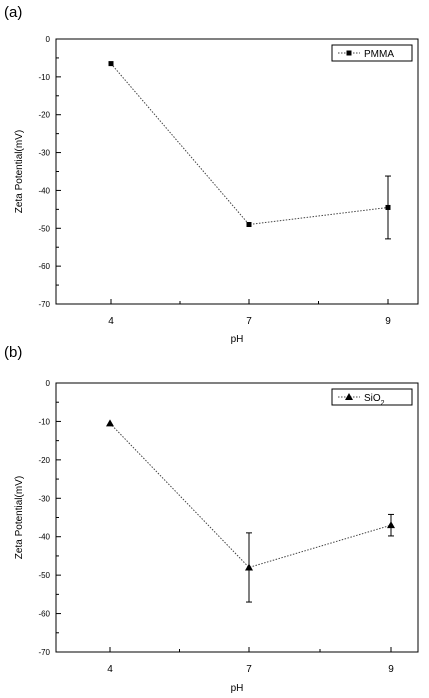  I want to click on legend-label-subscript: 2, so click(383, 403).